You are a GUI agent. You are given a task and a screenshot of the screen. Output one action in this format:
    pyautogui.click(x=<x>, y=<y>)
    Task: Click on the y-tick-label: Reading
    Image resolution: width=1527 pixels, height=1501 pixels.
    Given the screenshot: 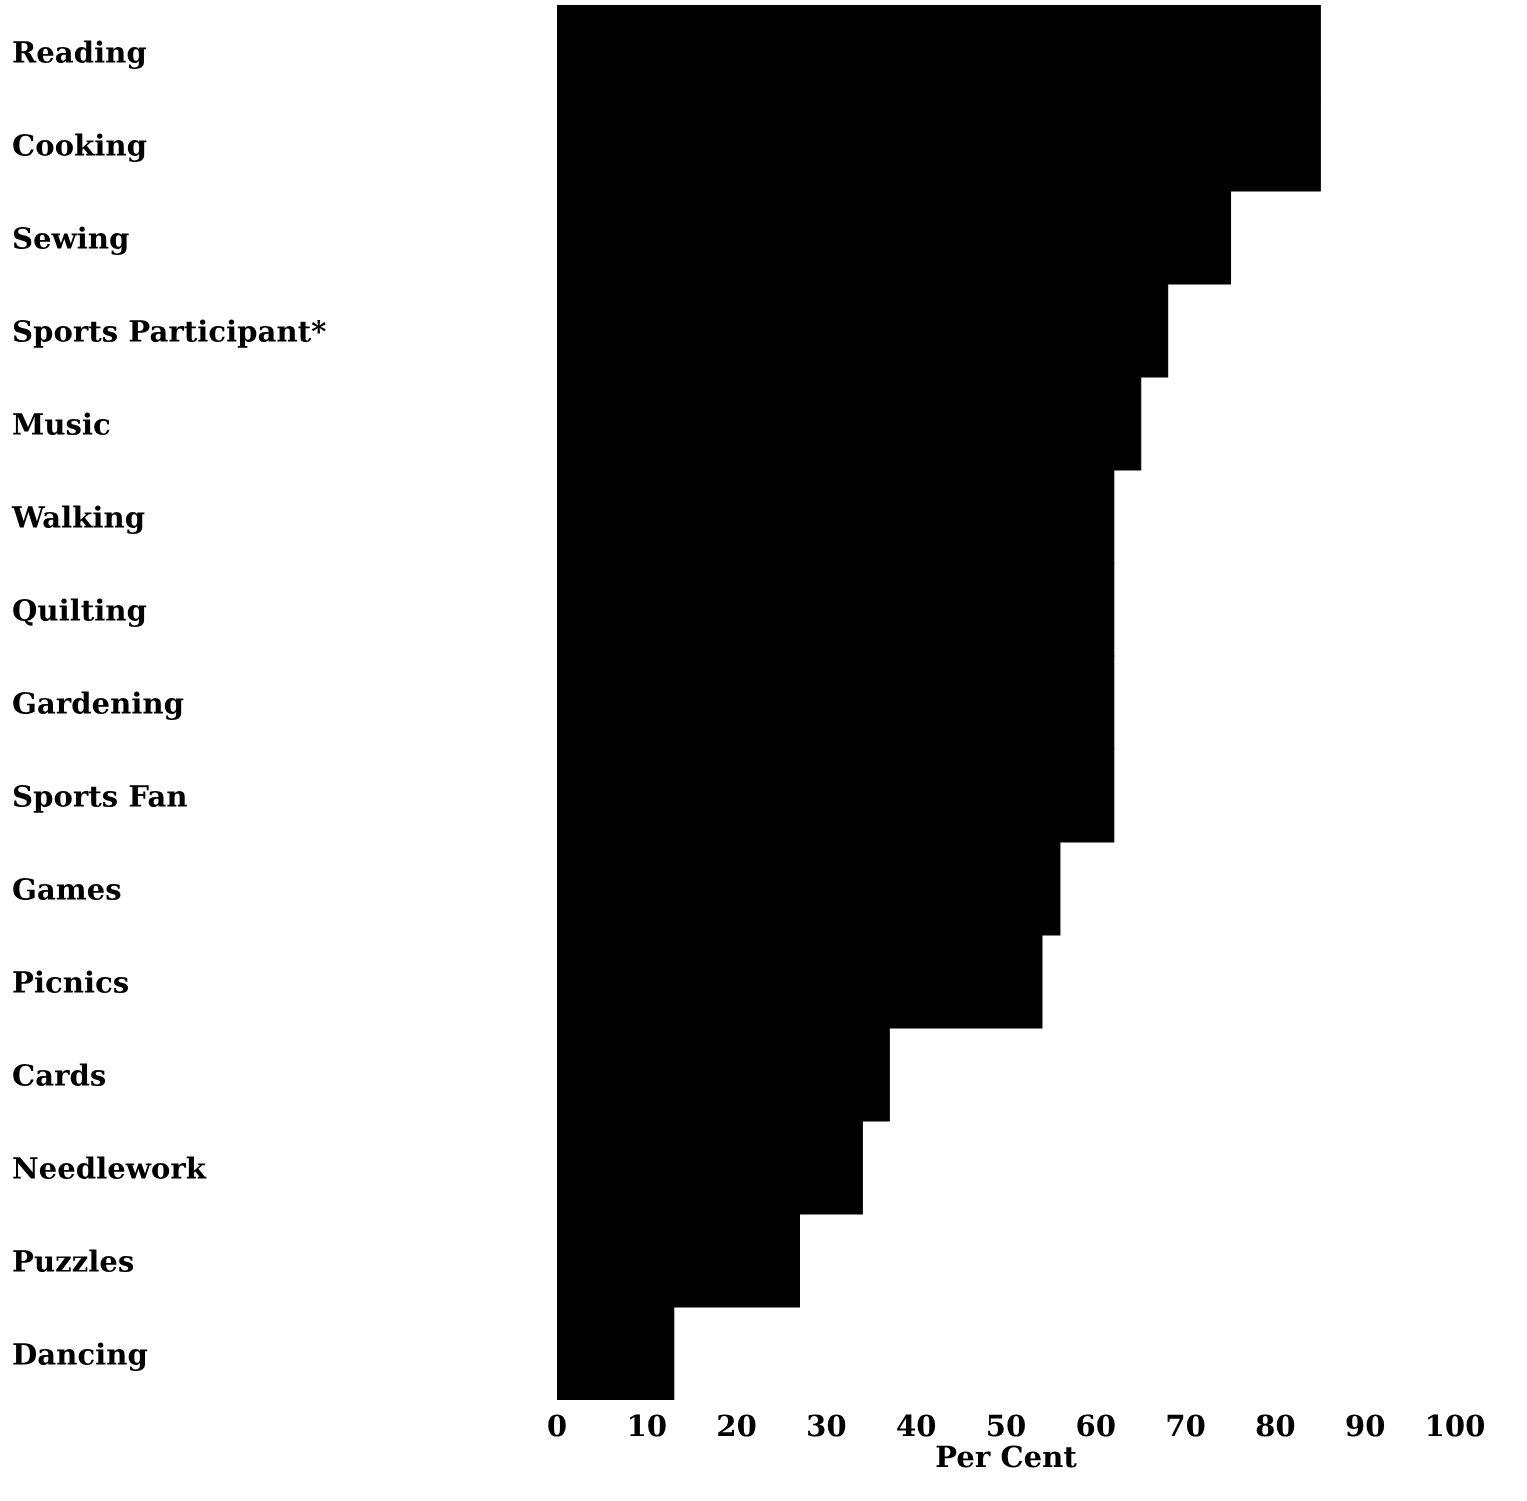 What is the action you would take?
    pyautogui.click(x=80, y=55)
    